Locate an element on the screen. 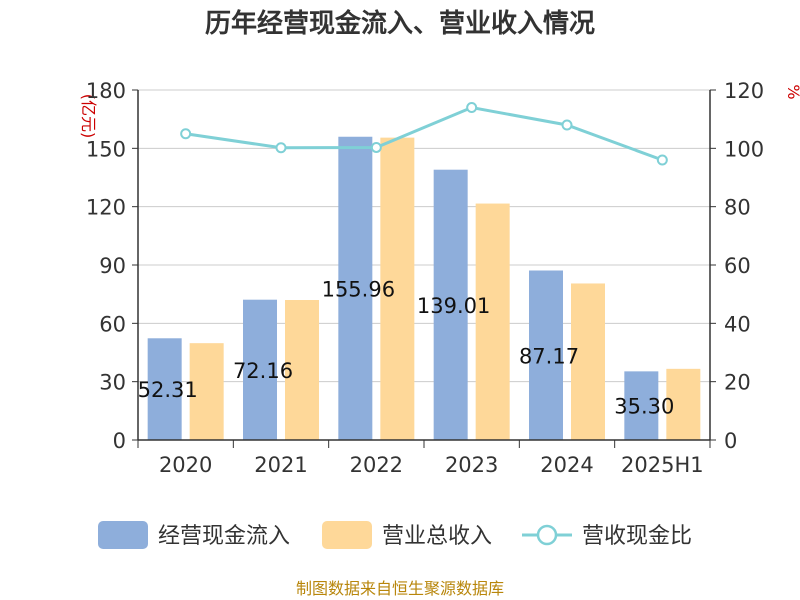 This screenshot has height=600, width=800. left-axis-unit: (亿元) is located at coordinates (88, 116).